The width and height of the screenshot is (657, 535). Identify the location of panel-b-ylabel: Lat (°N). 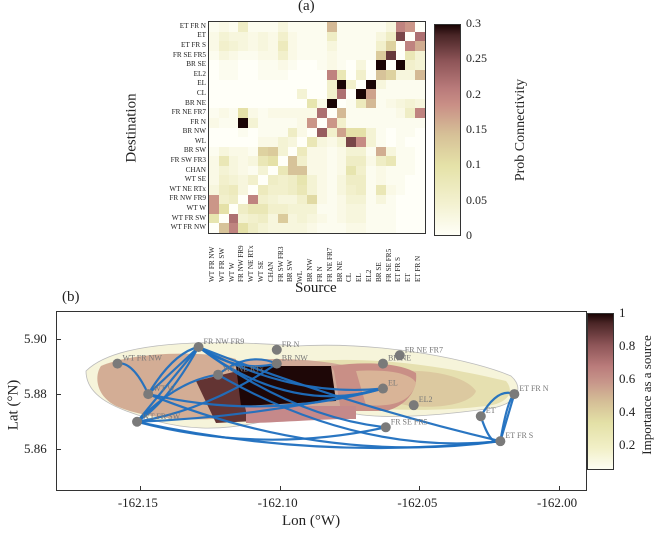
(13, 405).